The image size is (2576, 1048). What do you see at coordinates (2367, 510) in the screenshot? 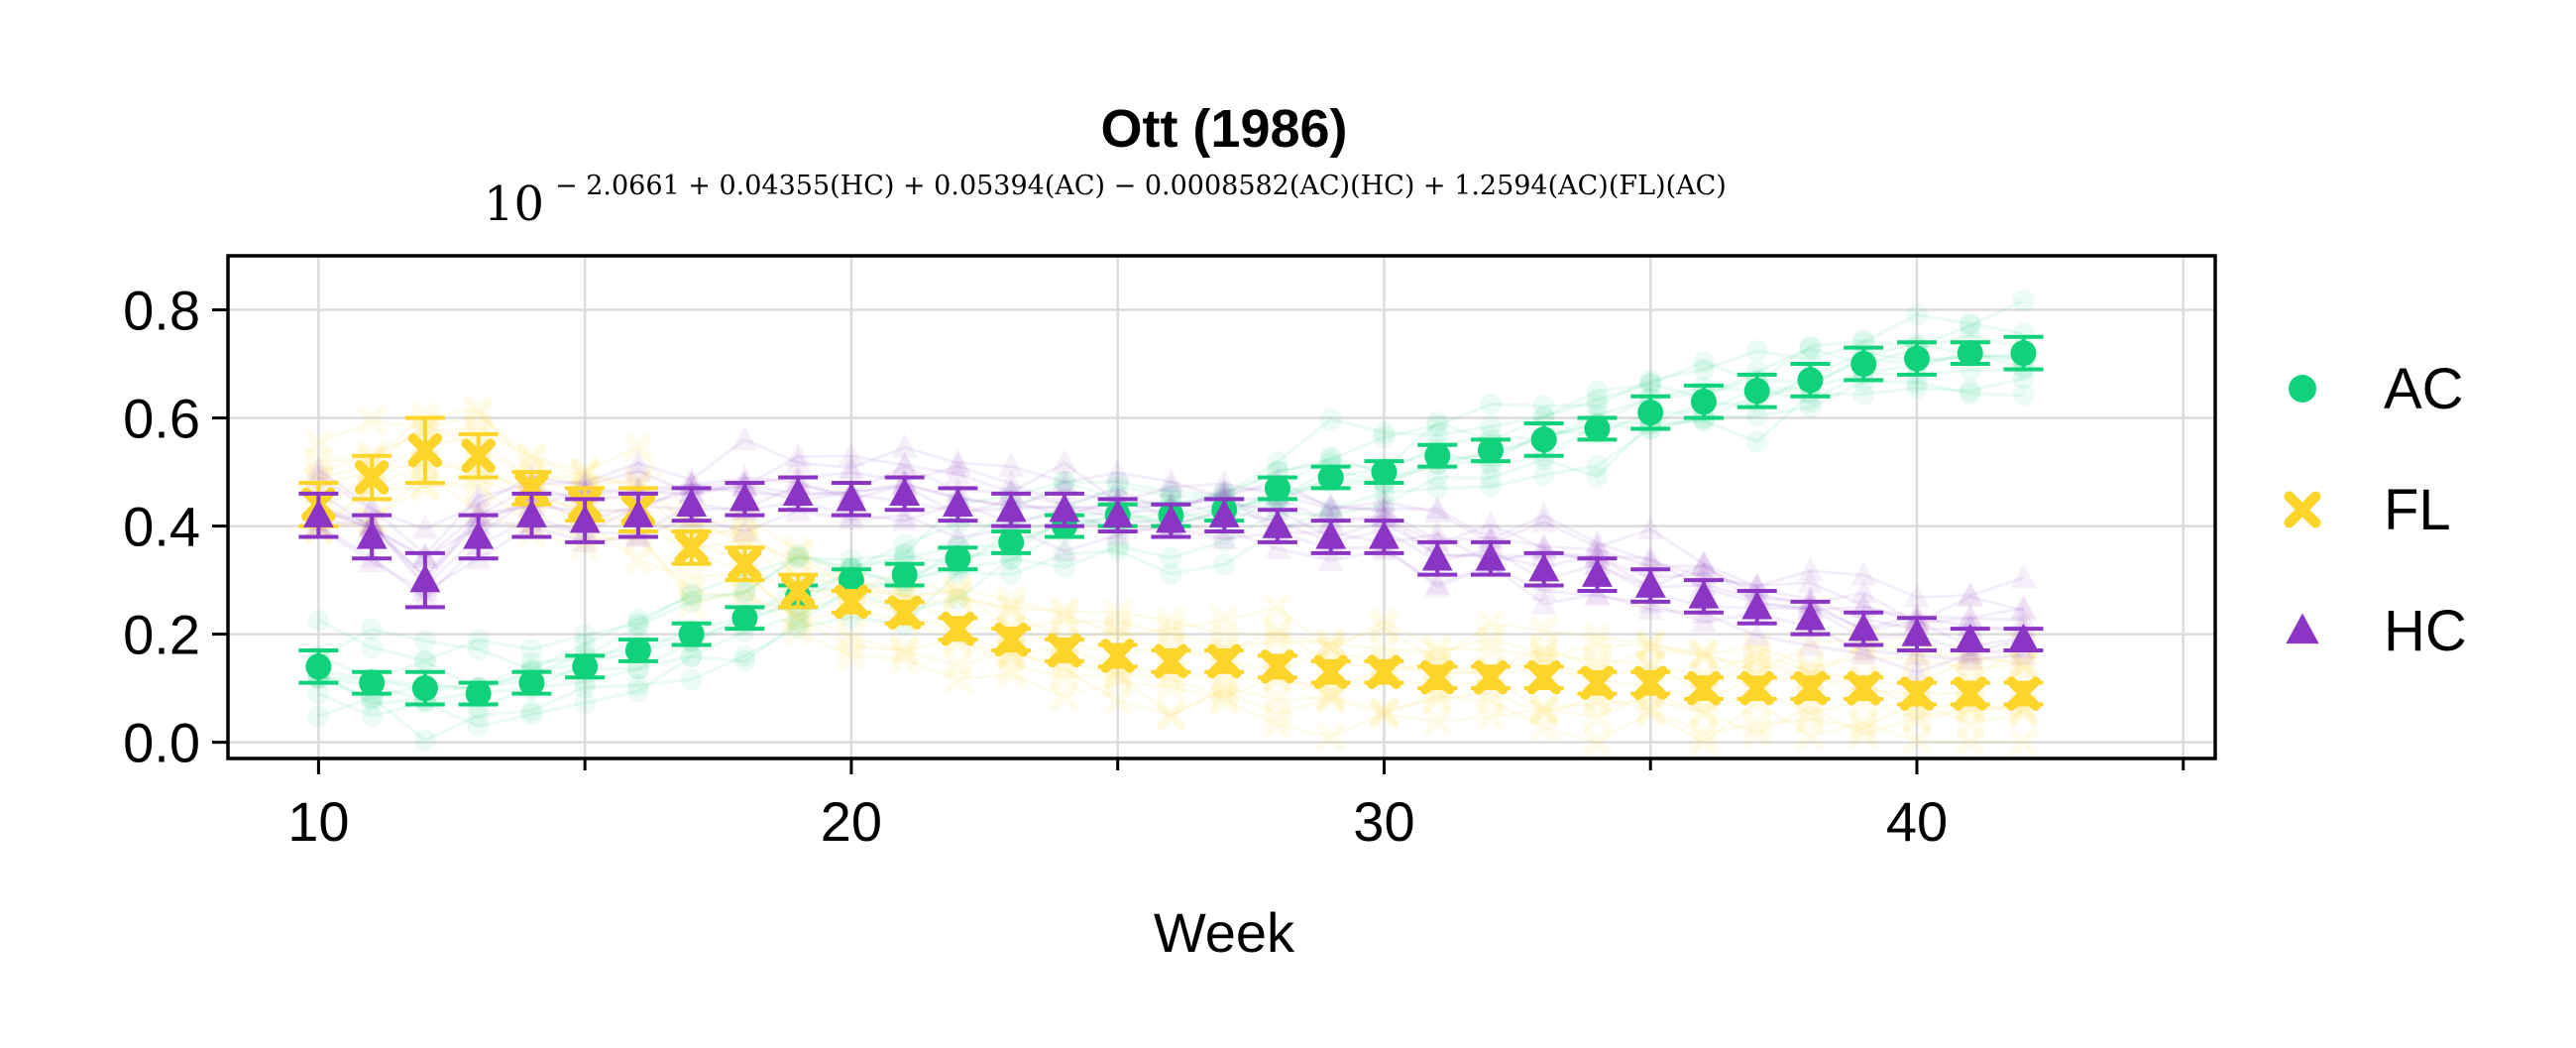
I see `legend-item-fl: FL` at bounding box center [2367, 510].